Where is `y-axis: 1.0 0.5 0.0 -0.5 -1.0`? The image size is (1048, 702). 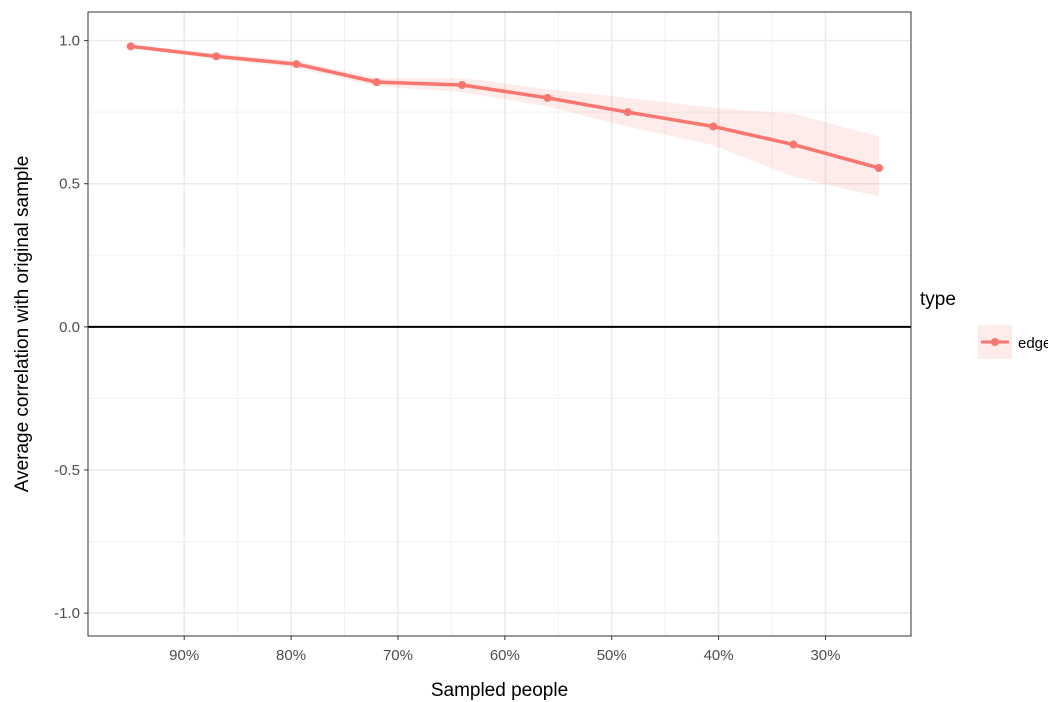
y-axis: 1.0 0.5 0.0 -0.5 -1.0 is located at coordinates (71, 327).